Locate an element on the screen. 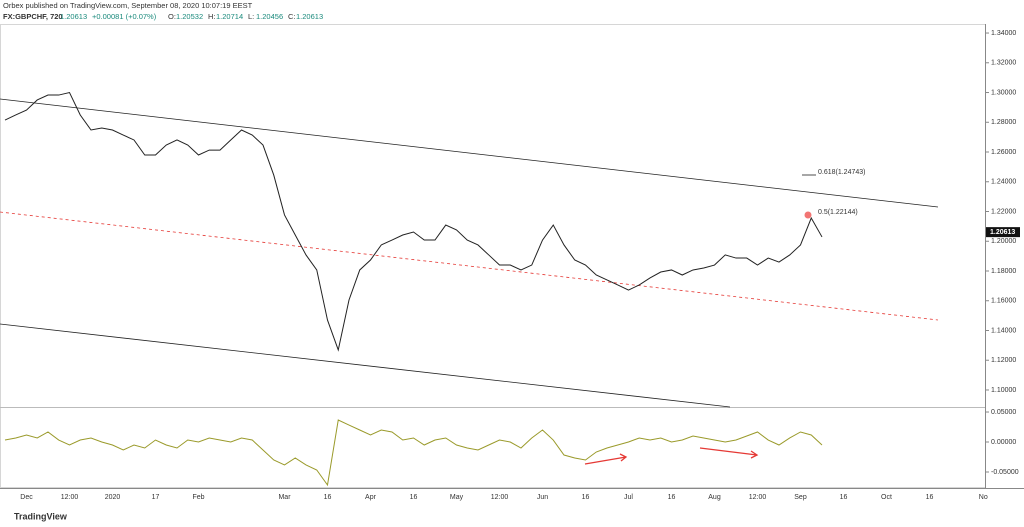 The height and width of the screenshot is (527, 1024). ohlc-label: L: is located at coordinates (251, 16).